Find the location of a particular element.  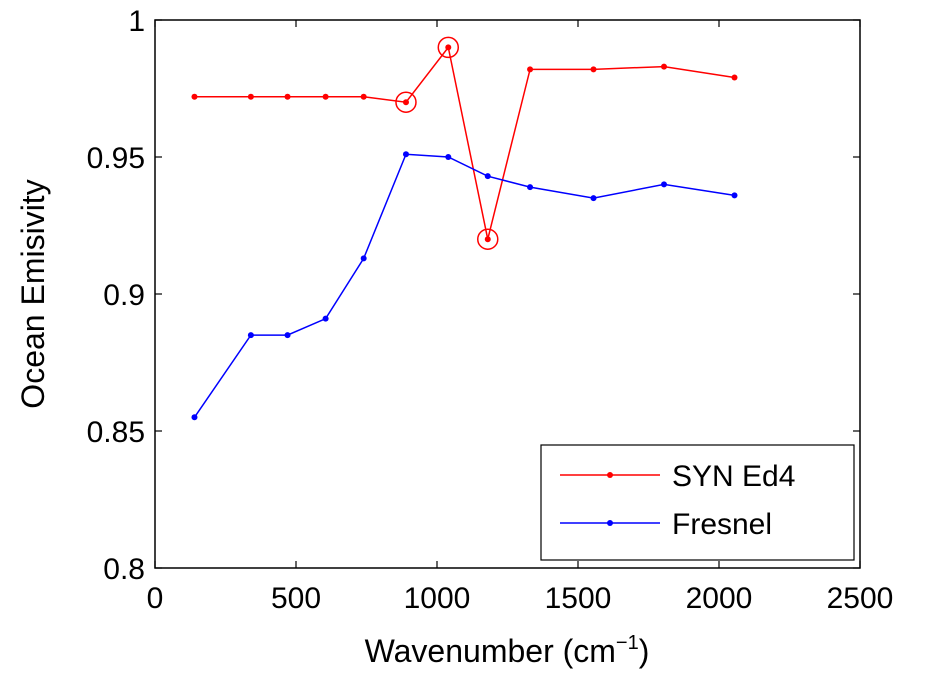

x-axis-title: Wavenumber (cm−1) is located at coordinates (507, 650).